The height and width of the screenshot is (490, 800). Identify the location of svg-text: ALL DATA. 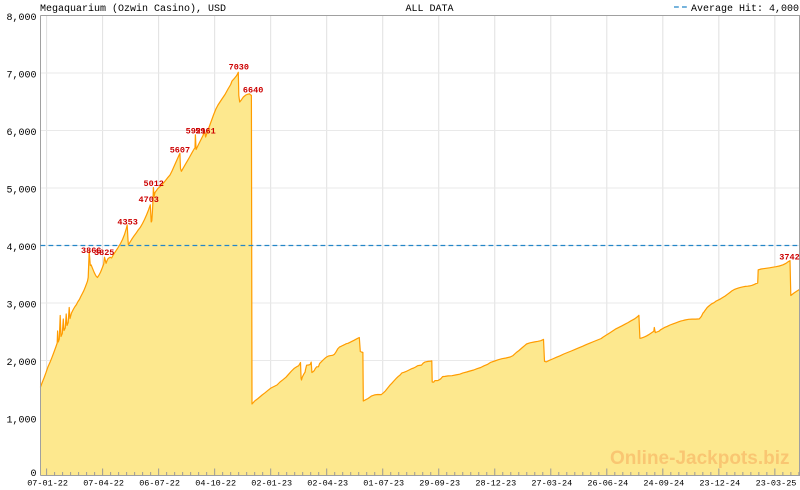
(430, 9).